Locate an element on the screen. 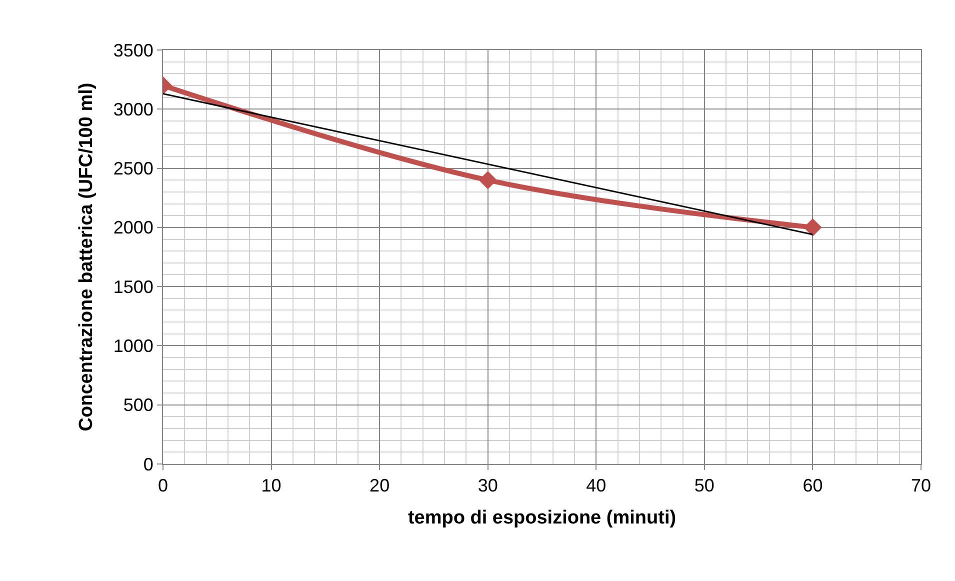 The width and height of the screenshot is (955, 581). y-tick-label: 500 is located at coordinates (138, 405).